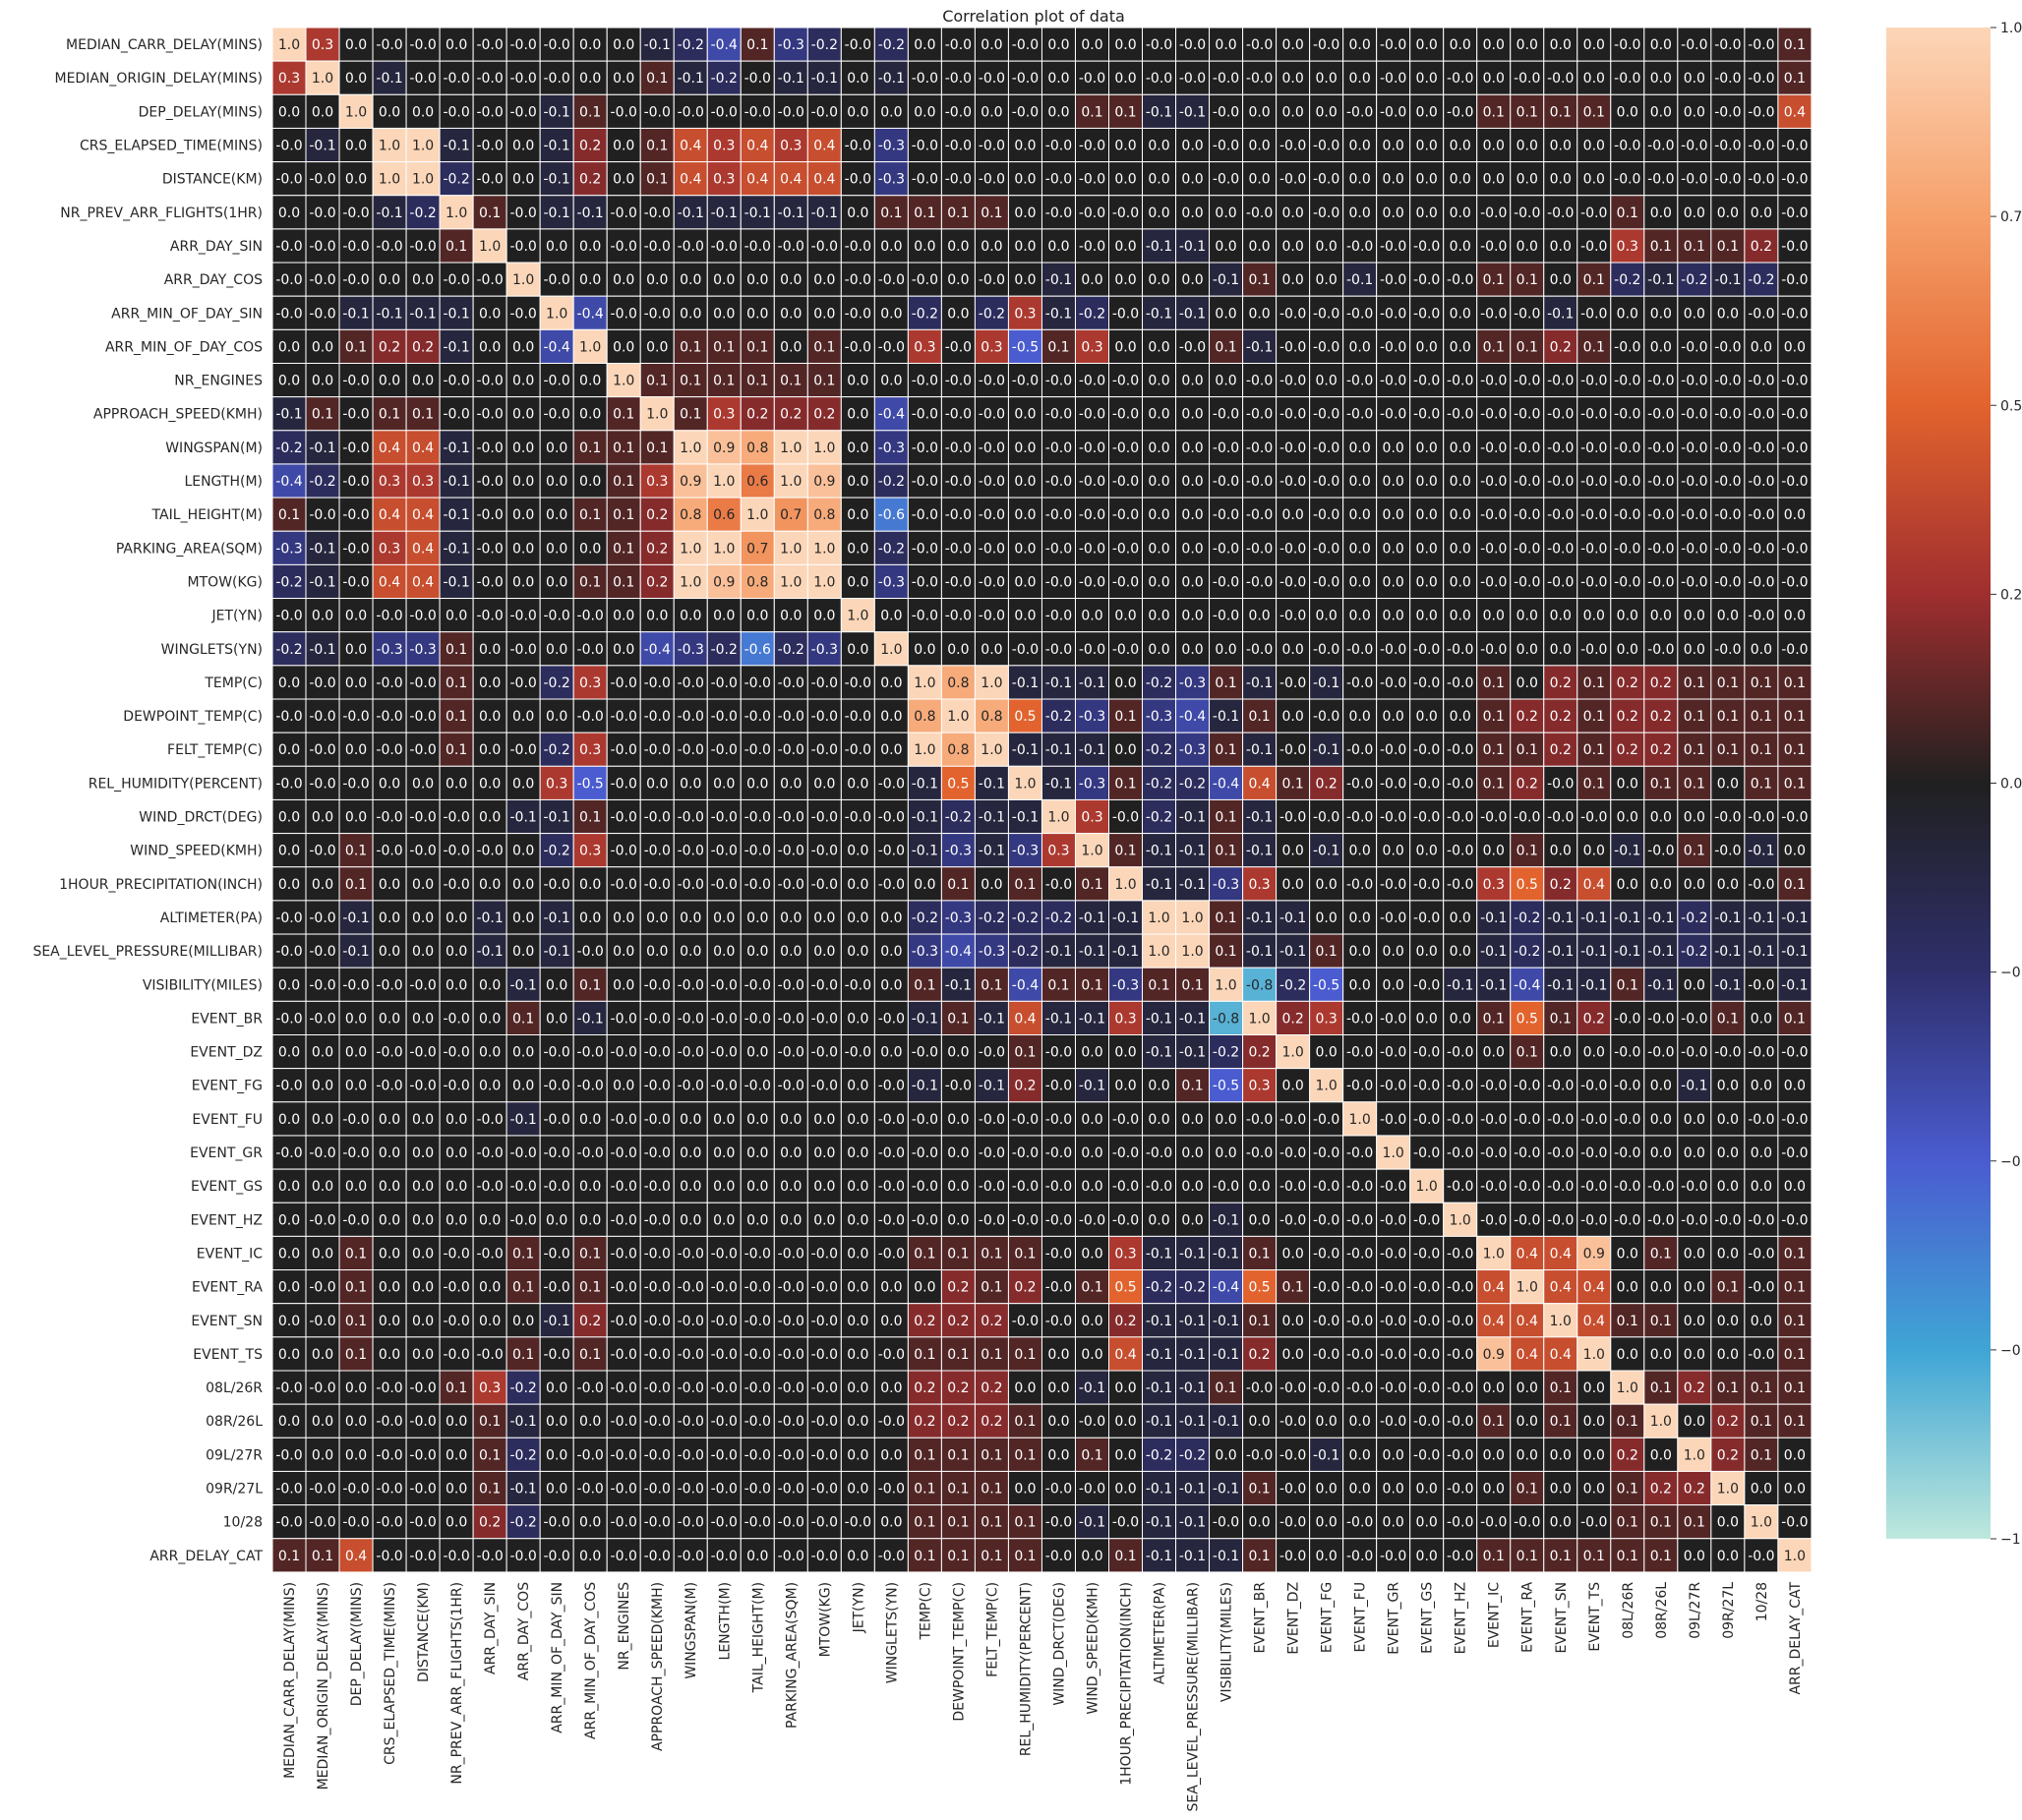 The width and height of the screenshot is (2022, 1820). Describe the element at coordinates (2011, 217) in the screenshot. I see `colorbar-tick-label: 0.75` at that location.